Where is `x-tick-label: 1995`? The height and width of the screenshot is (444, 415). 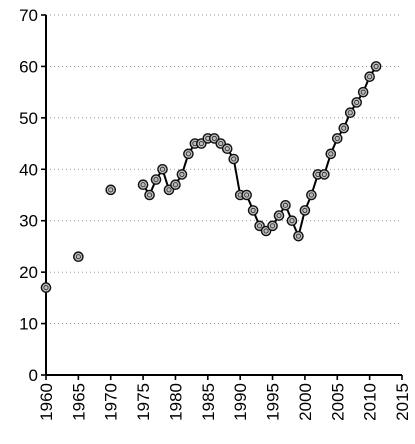 x-tick-label: 1995 is located at coordinates (273, 402).